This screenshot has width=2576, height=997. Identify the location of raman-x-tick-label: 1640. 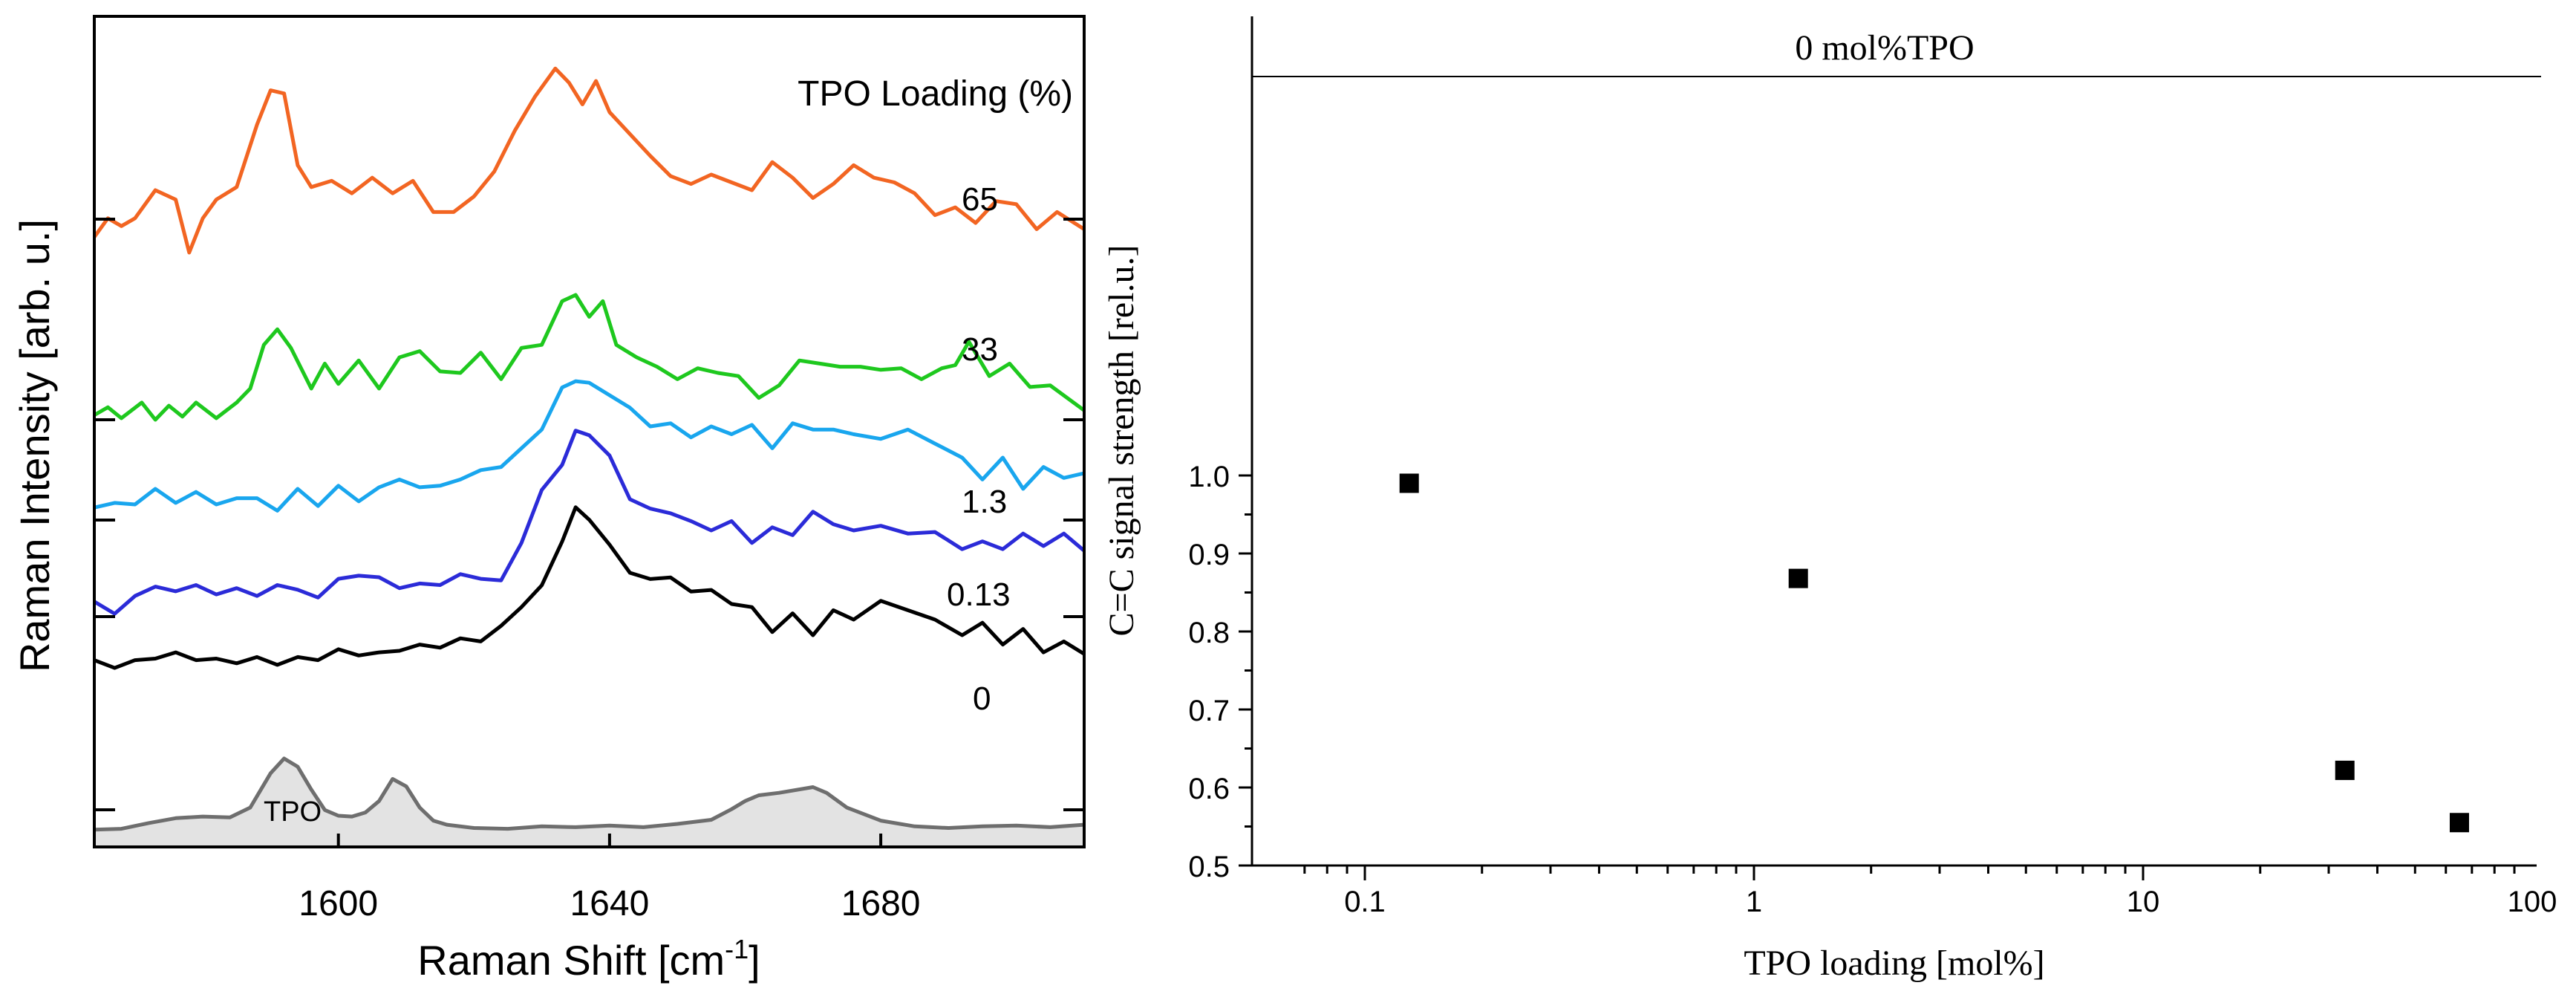
(609, 903).